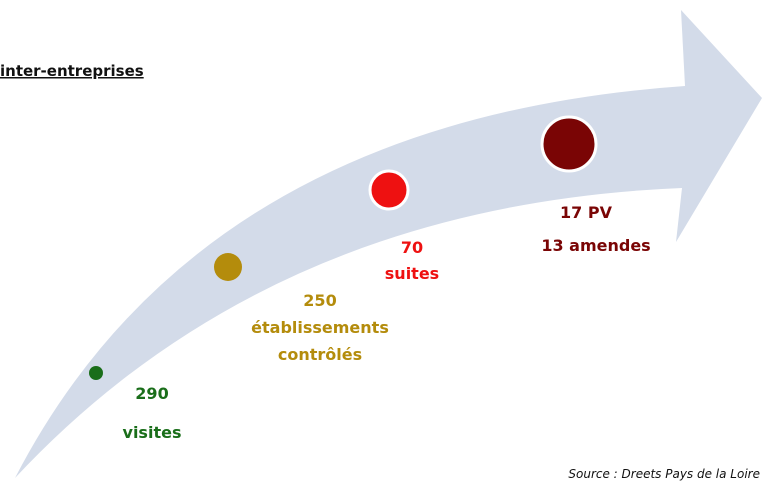  What do you see at coordinates (72, 71) in the screenshot?
I see `title: inter-entreprises` at bounding box center [72, 71].